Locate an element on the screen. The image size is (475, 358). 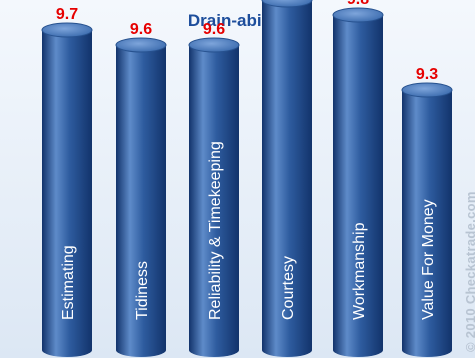
category-label-value-for-money: Value For Money is located at coordinates (428, 259).